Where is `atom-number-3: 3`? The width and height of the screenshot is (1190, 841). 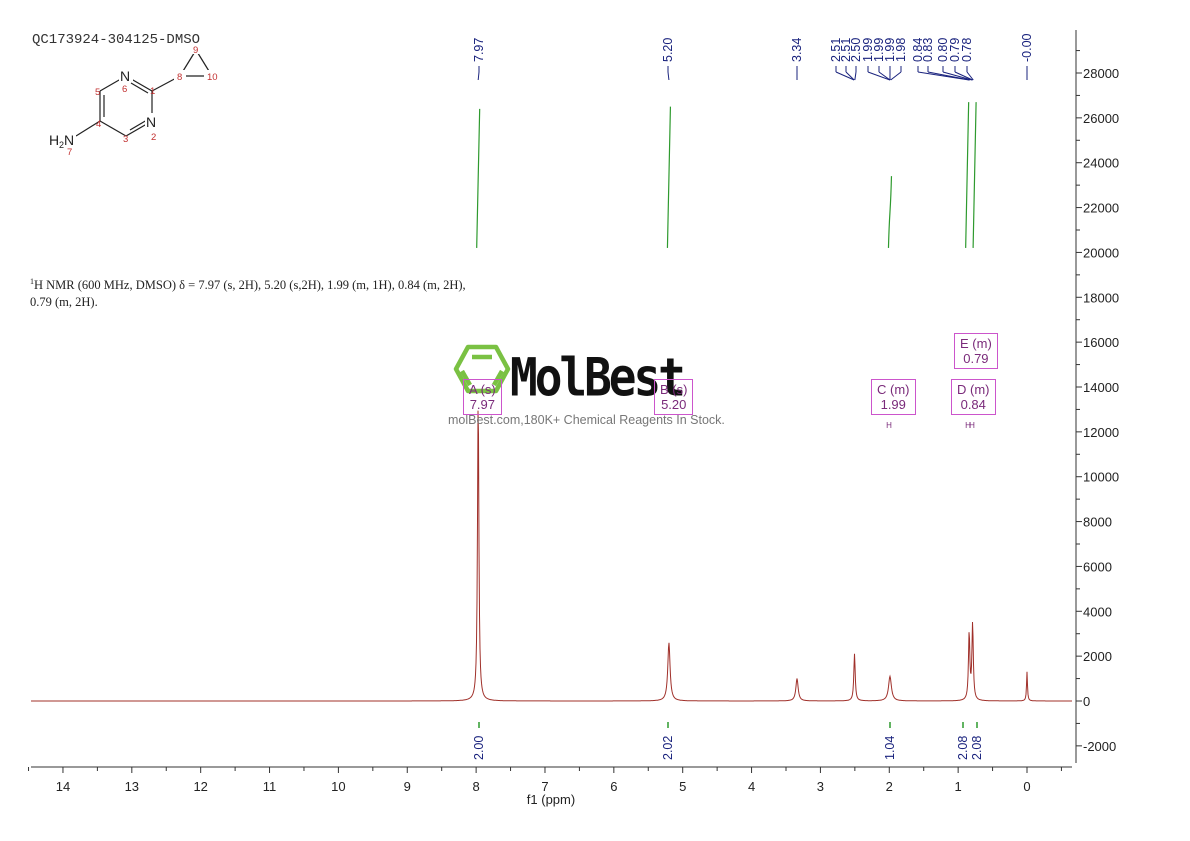
atom-number-3: 3 is located at coordinates (125, 139).